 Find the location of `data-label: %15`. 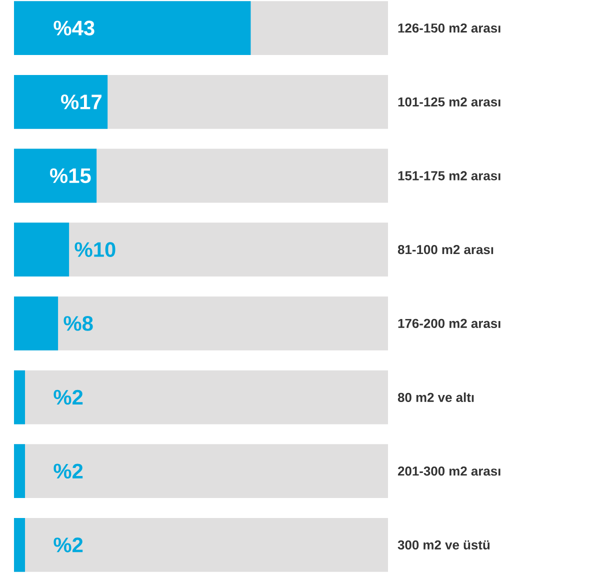

data-label: %15 is located at coordinates (70, 176).